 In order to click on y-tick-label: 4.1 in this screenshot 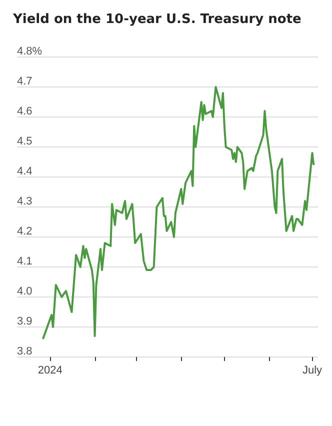, I will do `click(24, 262)`.